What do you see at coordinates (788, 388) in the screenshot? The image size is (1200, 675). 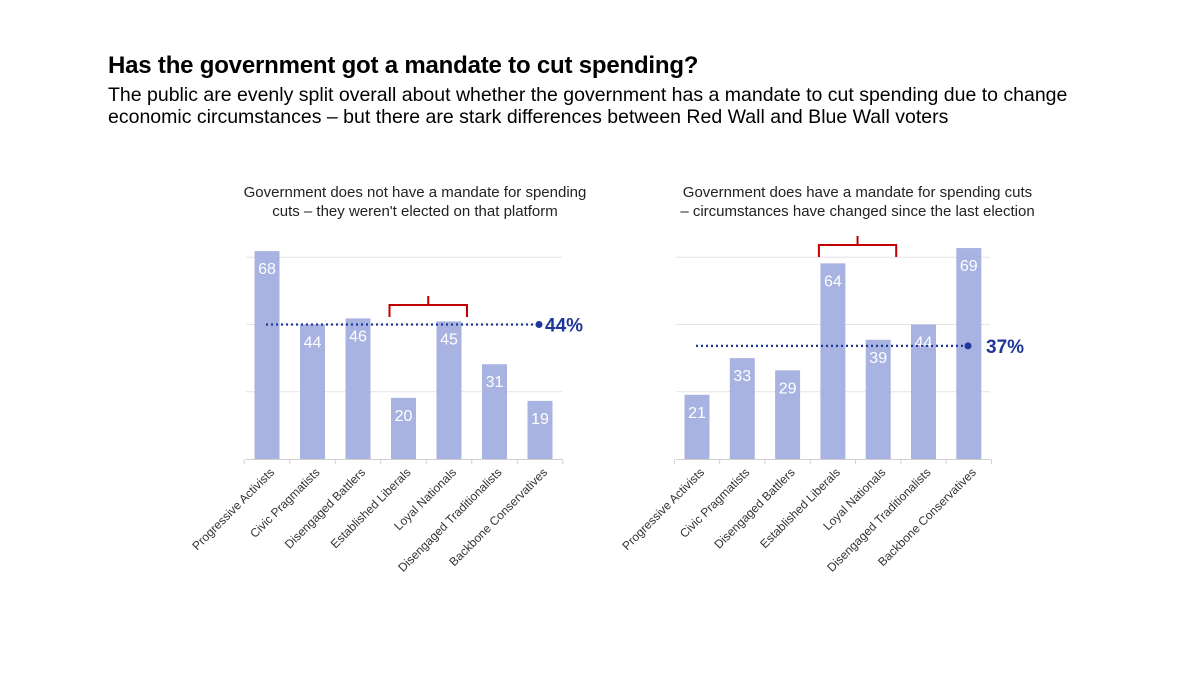 I see `bar-value-label: 29` at bounding box center [788, 388].